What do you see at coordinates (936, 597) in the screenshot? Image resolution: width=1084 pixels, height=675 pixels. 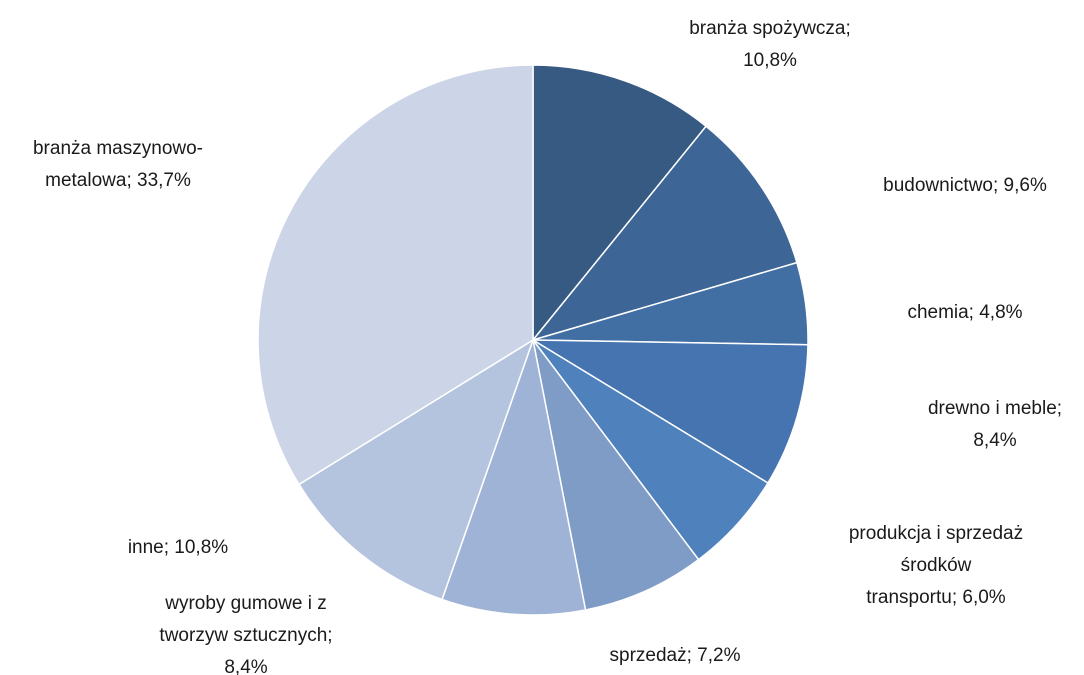 I see `label-line: transportu; 6,0%` at bounding box center [936, 597].